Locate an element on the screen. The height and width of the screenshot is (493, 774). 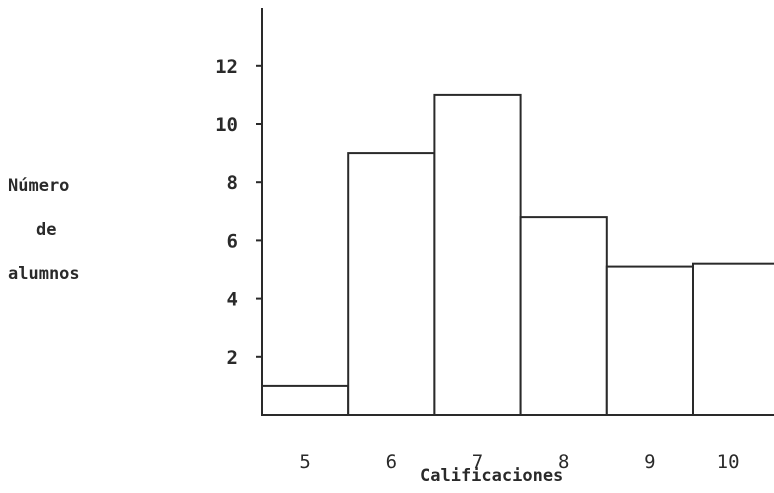
y-tick-label-12: 12 is located at coordinates (226, 67).